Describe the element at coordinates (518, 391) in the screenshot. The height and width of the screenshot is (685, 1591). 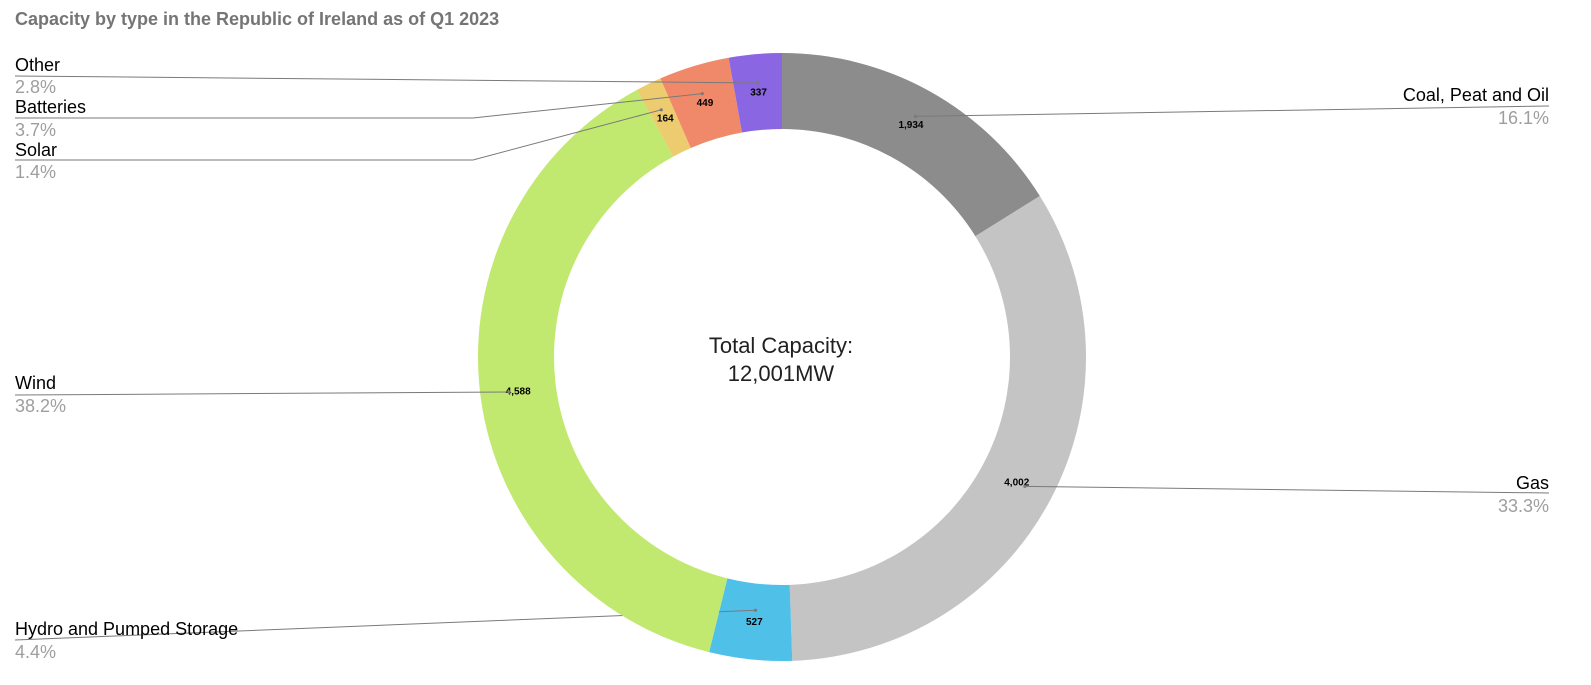
I see `value-label-wind: 4,588` at that location.